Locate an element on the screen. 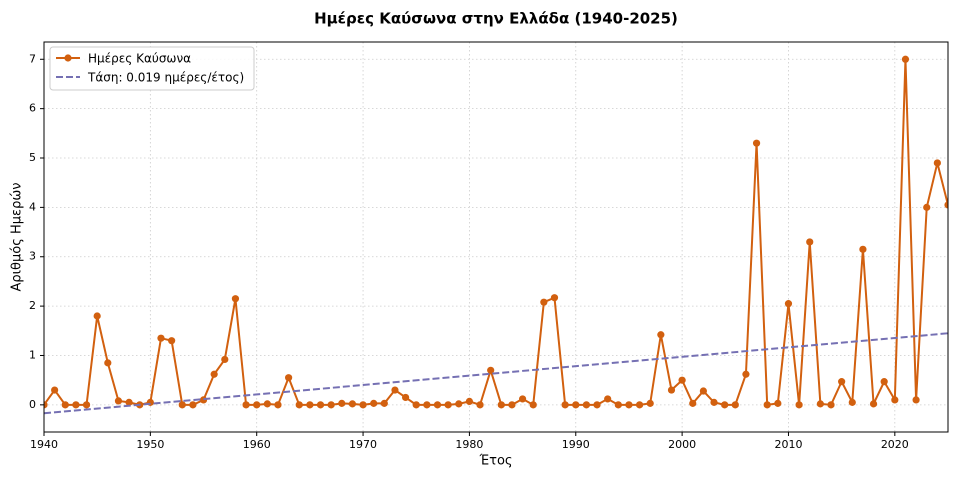 The height and width of the screenshot is (480, 960). y-tick-label: 1 is located at coordinates (32, 354).